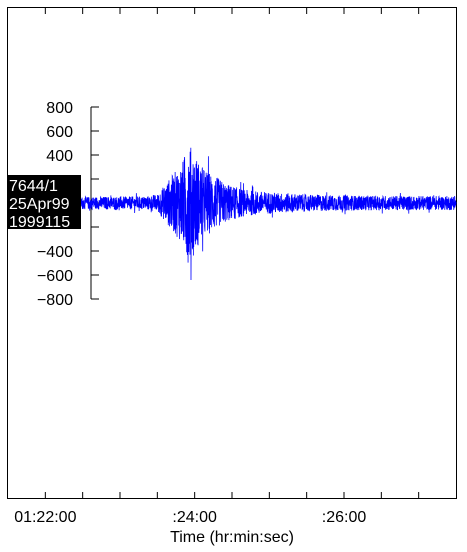 Image resolution: width=467 pixels, height=552 pixels. What do you see at coordinates (59, 156) in the screenshot?
I see `y-tick-label: 400` at bounding box center [59, 156].